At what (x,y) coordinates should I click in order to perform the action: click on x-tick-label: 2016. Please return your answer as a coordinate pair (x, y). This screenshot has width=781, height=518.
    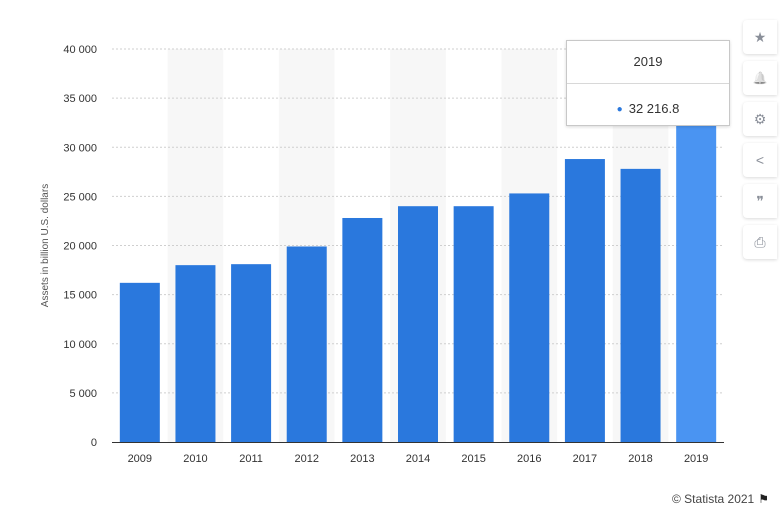
    Looking at the image, I should click on (529, 459).